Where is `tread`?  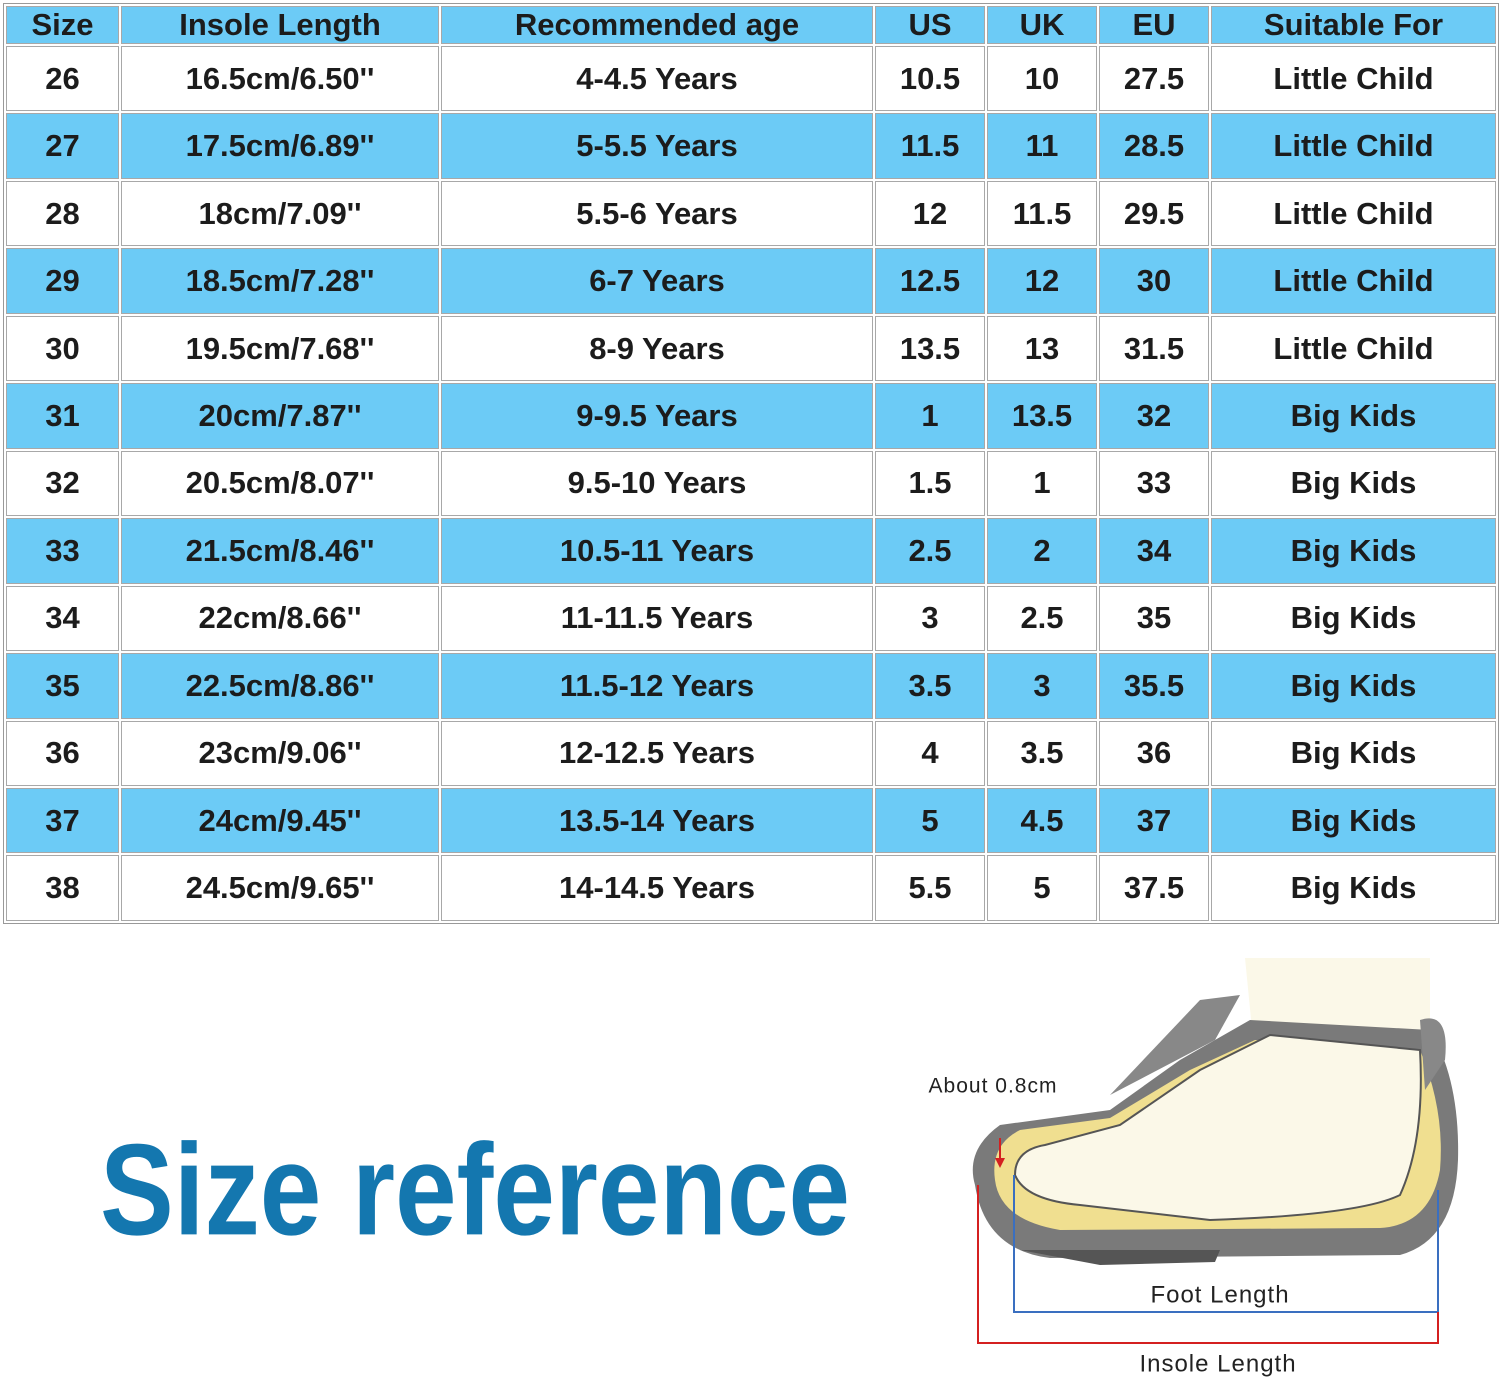
tread is located at coordinates (1120, 1257).